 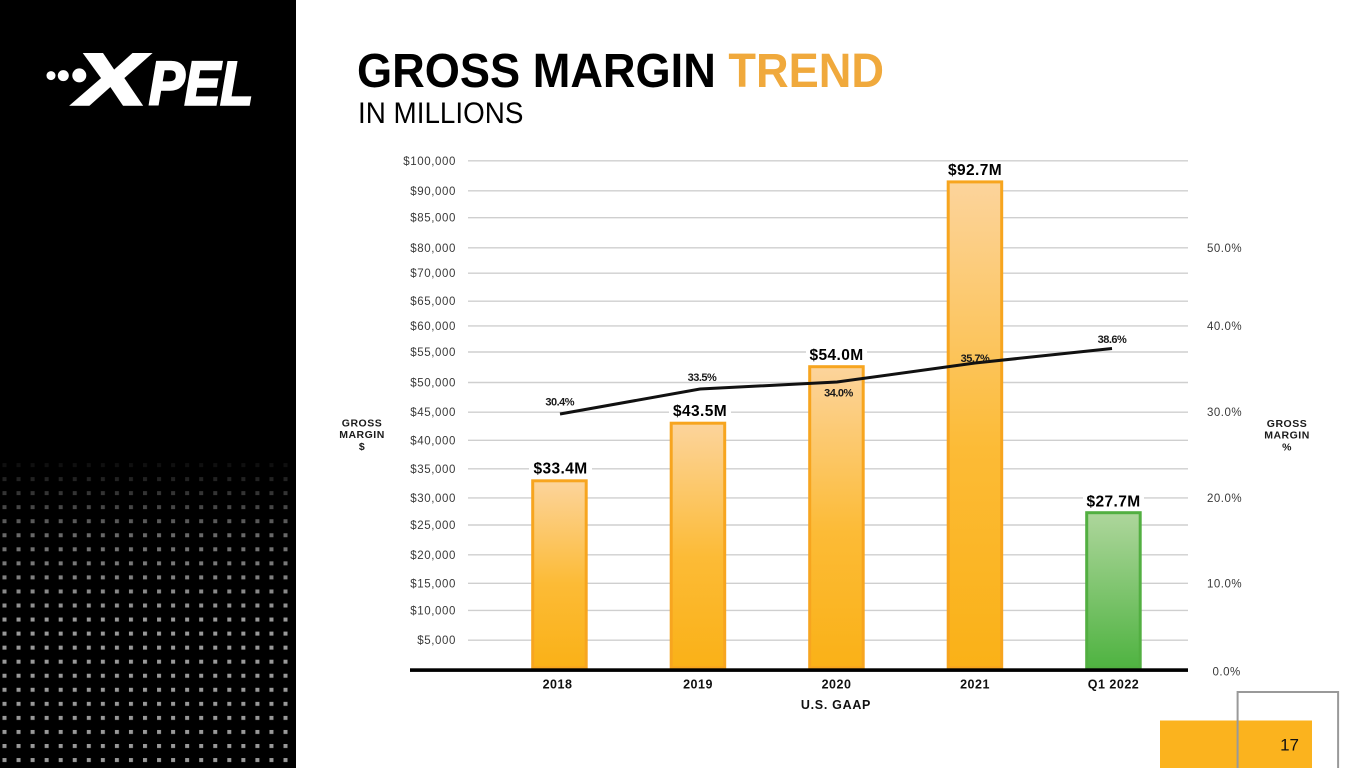 I want to click on svg-text: 2019, so click(x=698, y=684).